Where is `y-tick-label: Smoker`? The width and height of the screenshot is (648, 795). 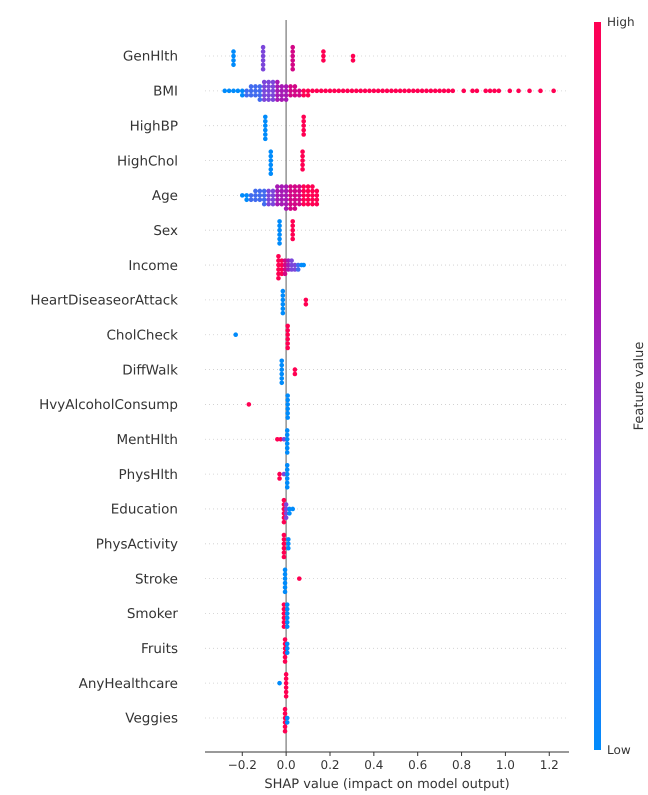
y-tick-label: Smoker is located at coordinates (152, 614).